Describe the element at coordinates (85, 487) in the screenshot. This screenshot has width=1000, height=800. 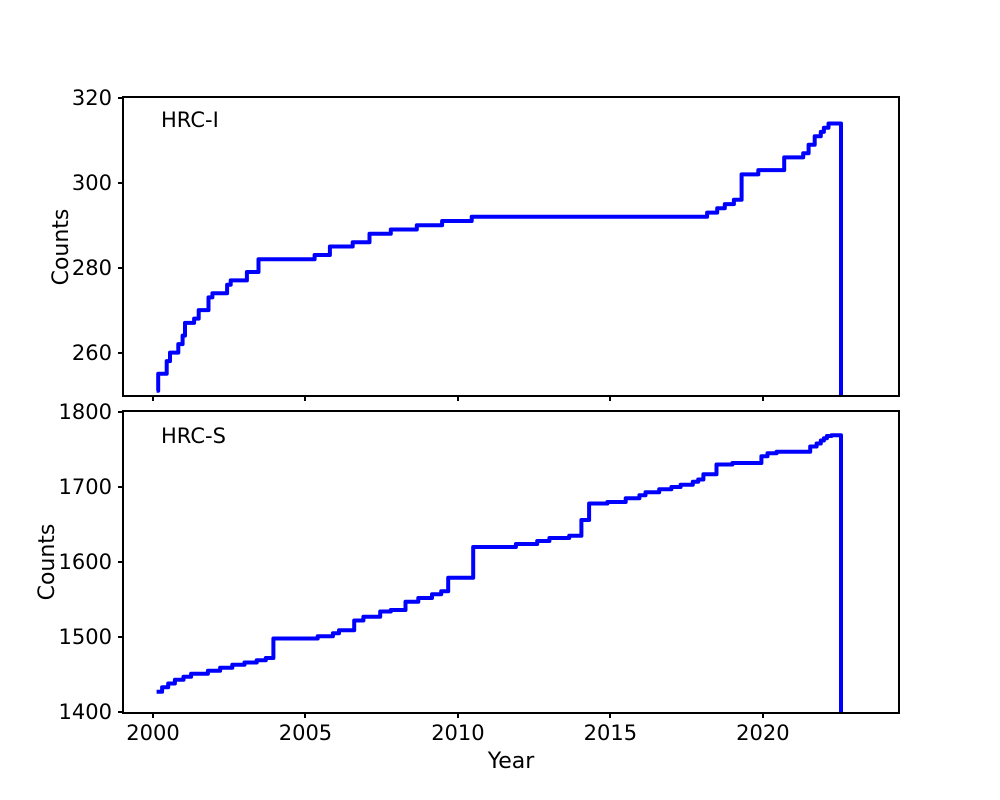
I see `y-tick-label: 1700` at that location.